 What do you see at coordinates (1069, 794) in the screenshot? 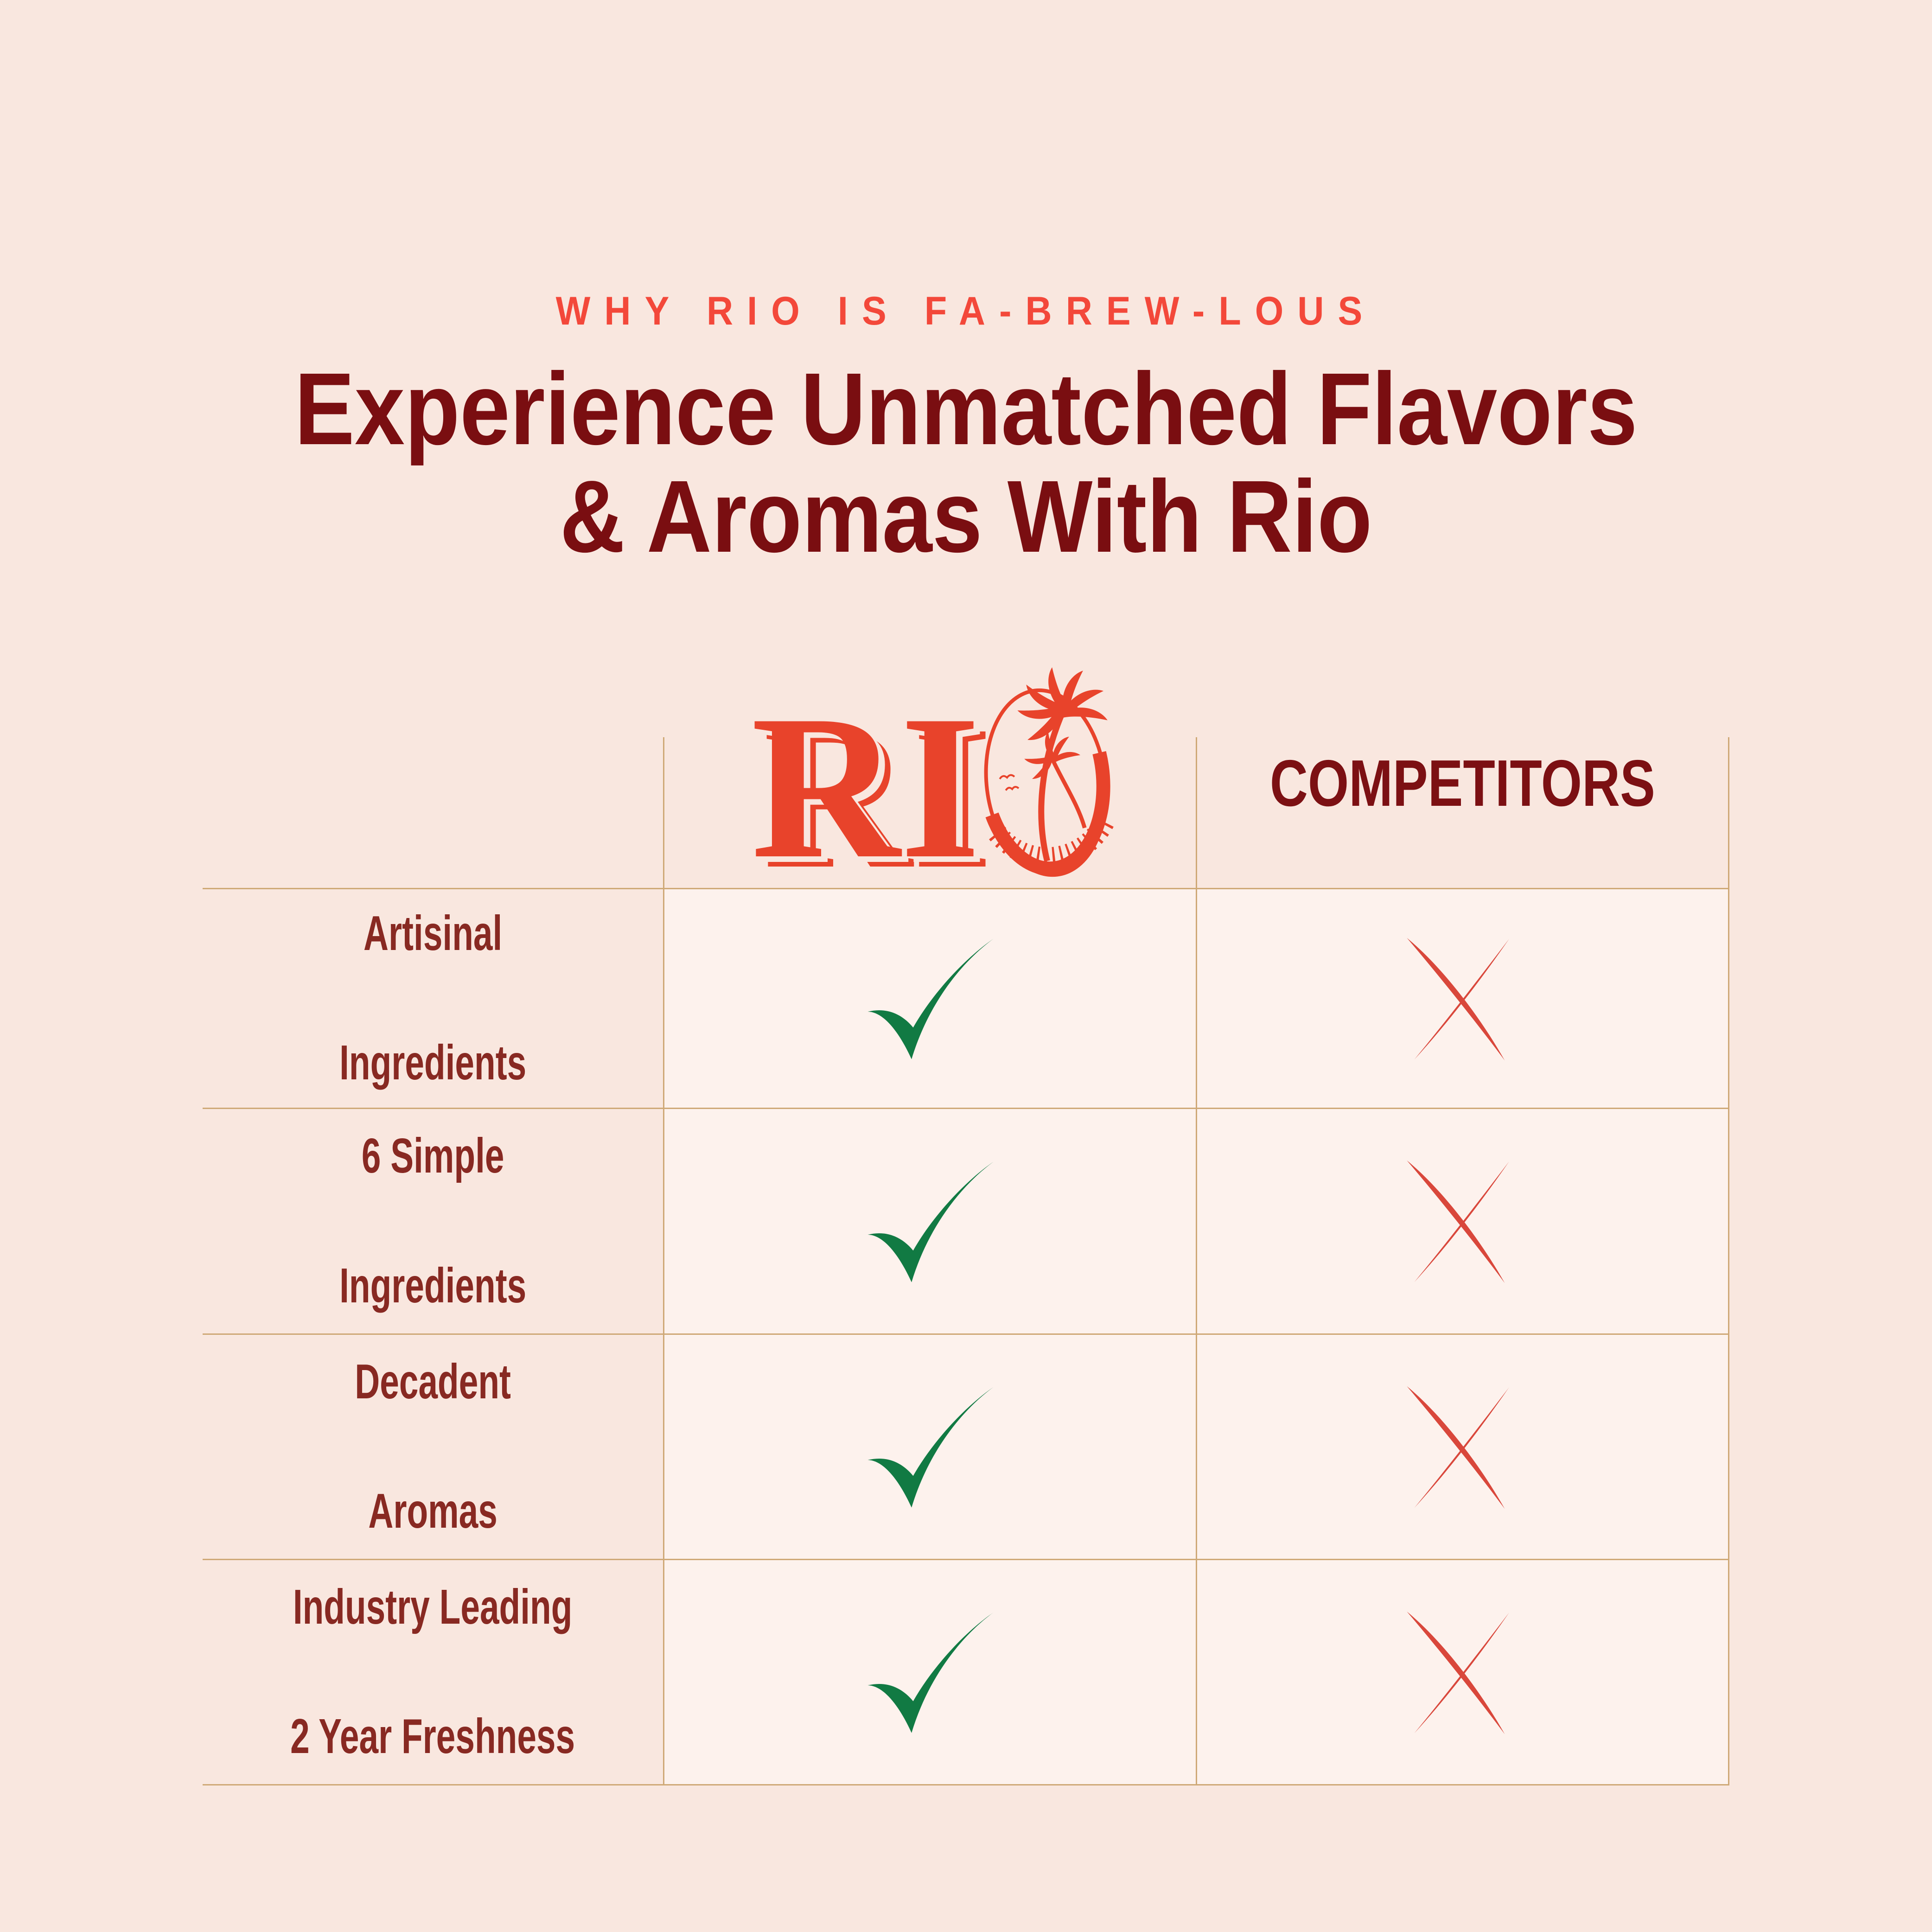
I see `small-palm-trunk` at bounding box center [1069, 794].